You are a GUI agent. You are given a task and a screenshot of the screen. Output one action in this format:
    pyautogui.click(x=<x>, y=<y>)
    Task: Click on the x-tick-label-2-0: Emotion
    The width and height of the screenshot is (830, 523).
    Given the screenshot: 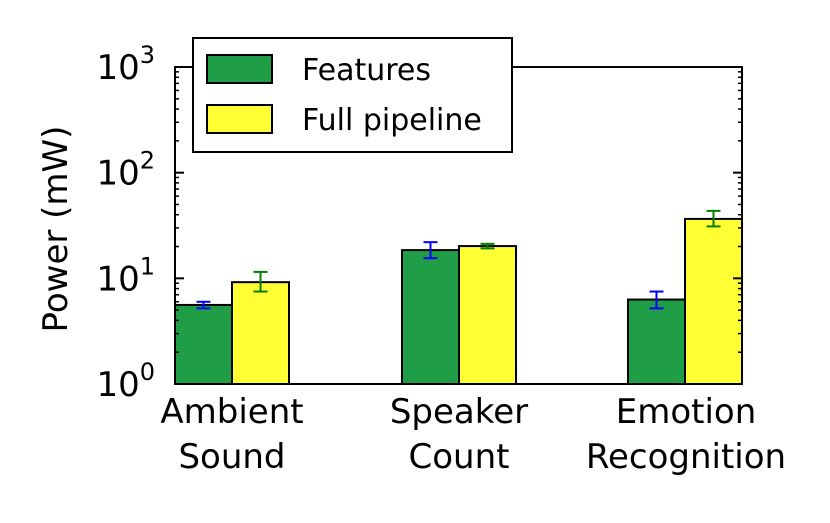 What is the action you would take?
    pyautogui.click(x=686, y=412)
    